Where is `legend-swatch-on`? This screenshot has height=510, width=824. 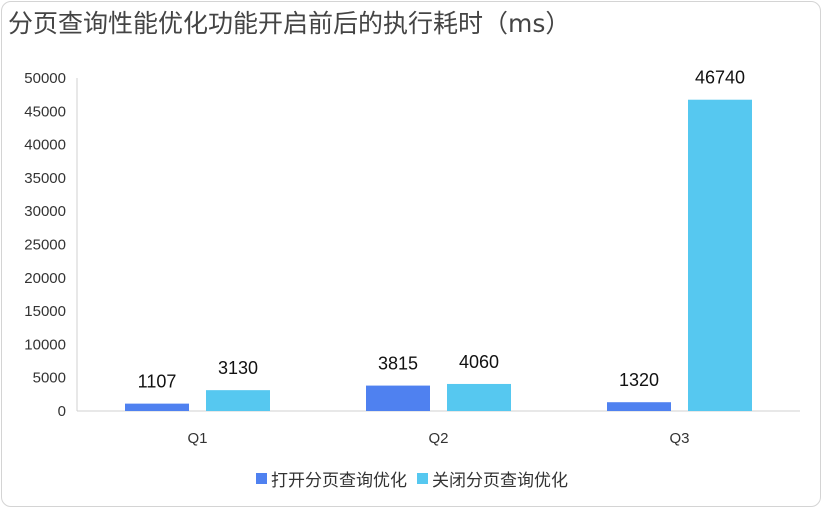
legend-swatch-on is located at coordinates (261, 478).